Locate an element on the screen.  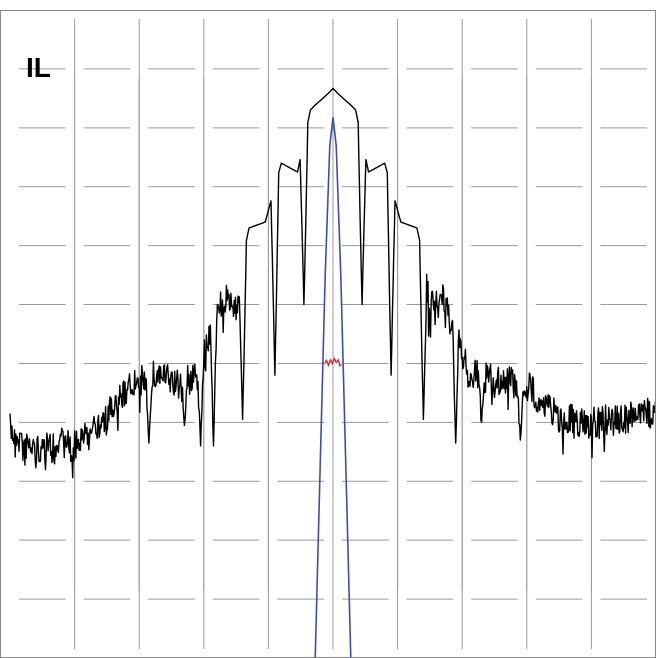
chart-annotation-il: IL is located at coordinates (38, 67).